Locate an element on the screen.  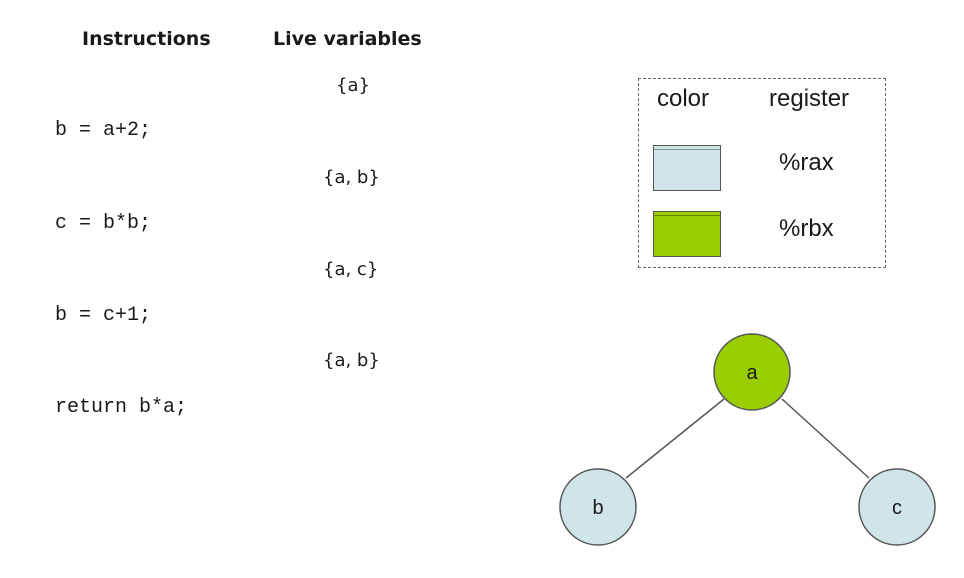
live-variables-header: Live variables is located at coordinates (347, 39).